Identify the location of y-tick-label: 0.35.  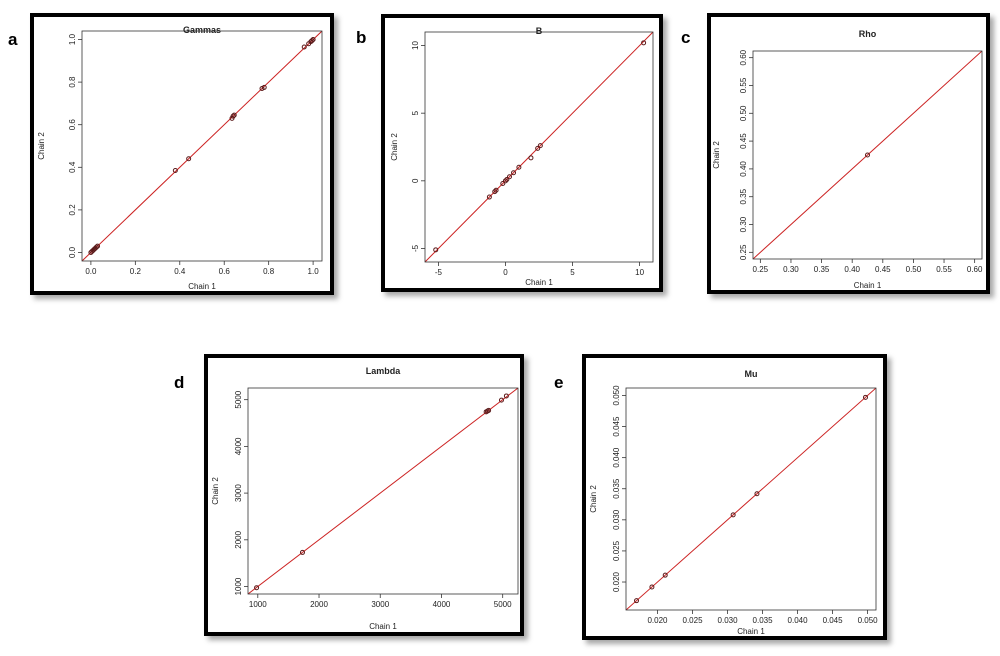
(743, 196).